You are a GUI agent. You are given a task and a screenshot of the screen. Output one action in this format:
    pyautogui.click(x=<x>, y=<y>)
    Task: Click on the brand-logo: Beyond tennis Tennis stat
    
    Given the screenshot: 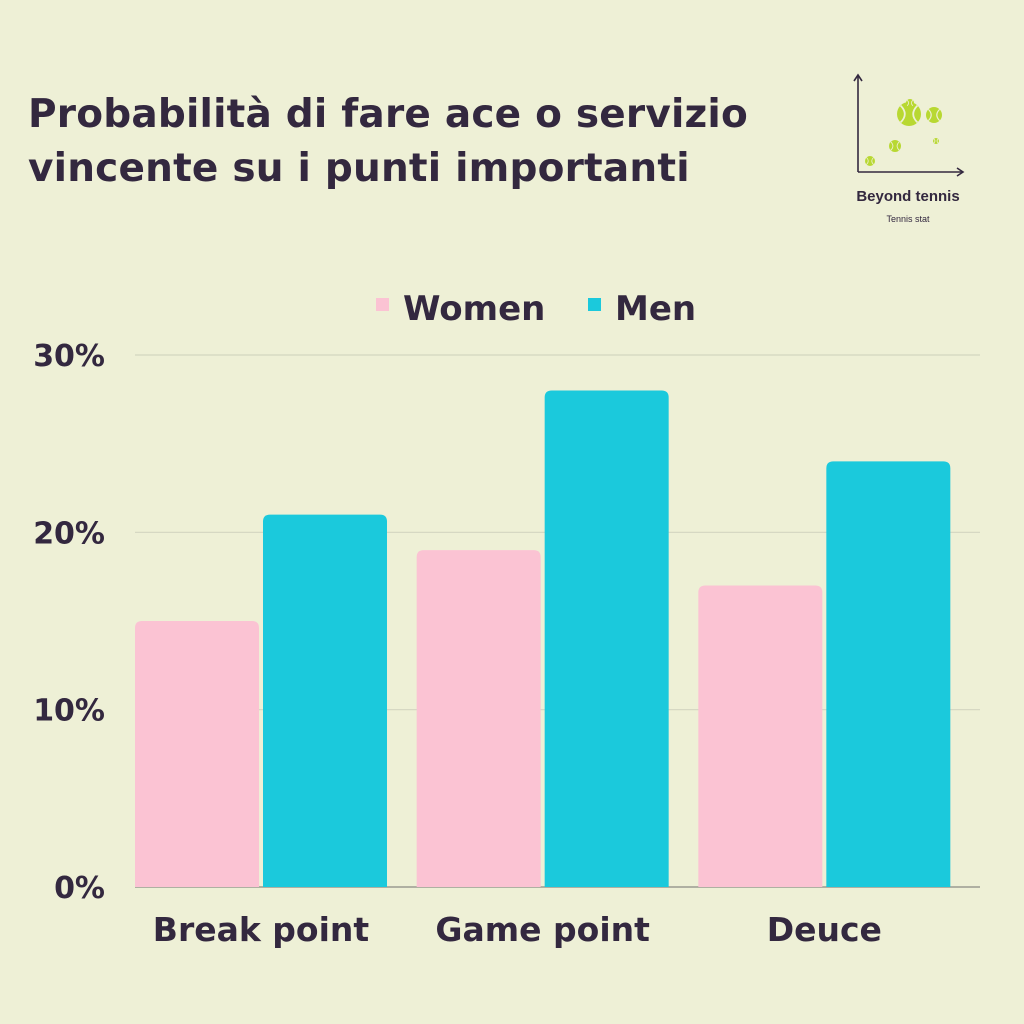 What is the action you would take?
    pyautogui.click(x=913, y=150)
    